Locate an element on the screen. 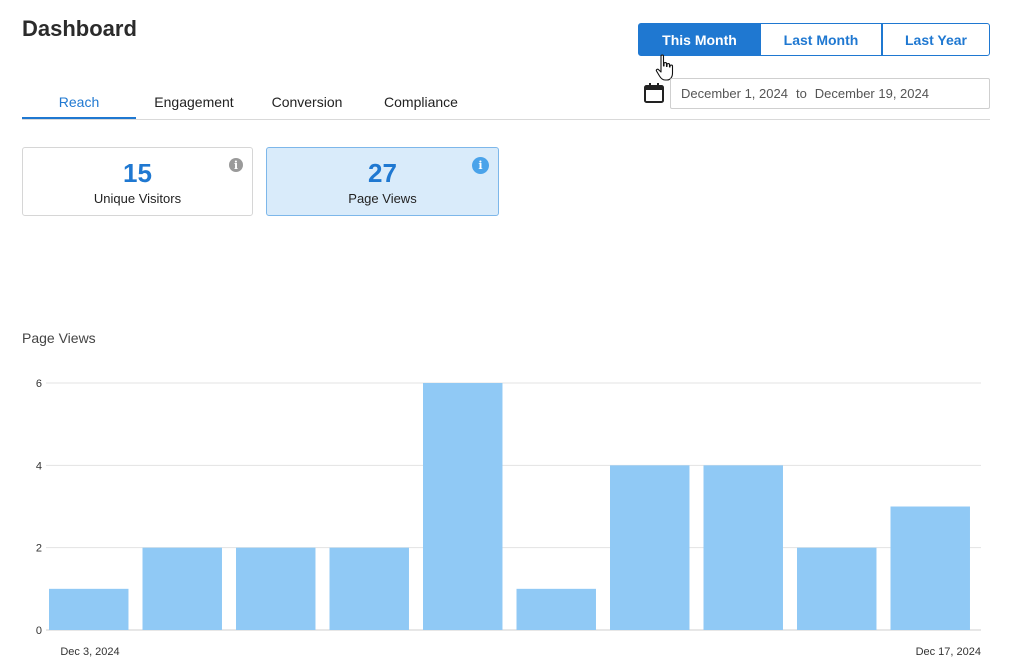  calendar-icon is located at coordinates (654, 93).